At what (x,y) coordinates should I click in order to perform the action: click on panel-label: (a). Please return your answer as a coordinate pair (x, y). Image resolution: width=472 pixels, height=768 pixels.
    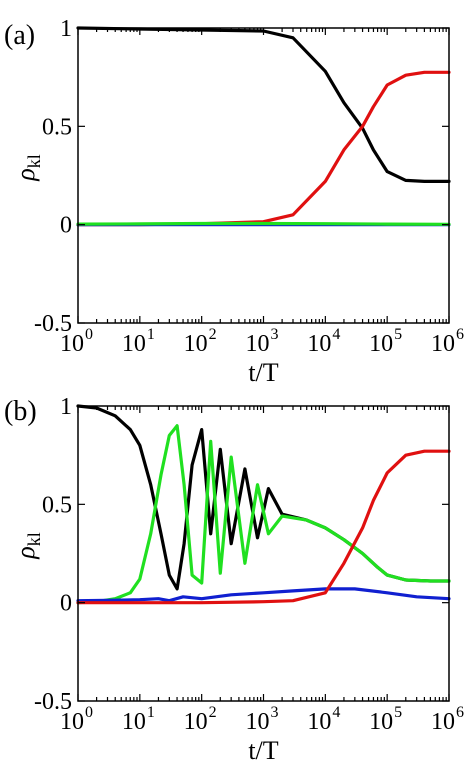
    Looking at the image, I should click on (19, 35).